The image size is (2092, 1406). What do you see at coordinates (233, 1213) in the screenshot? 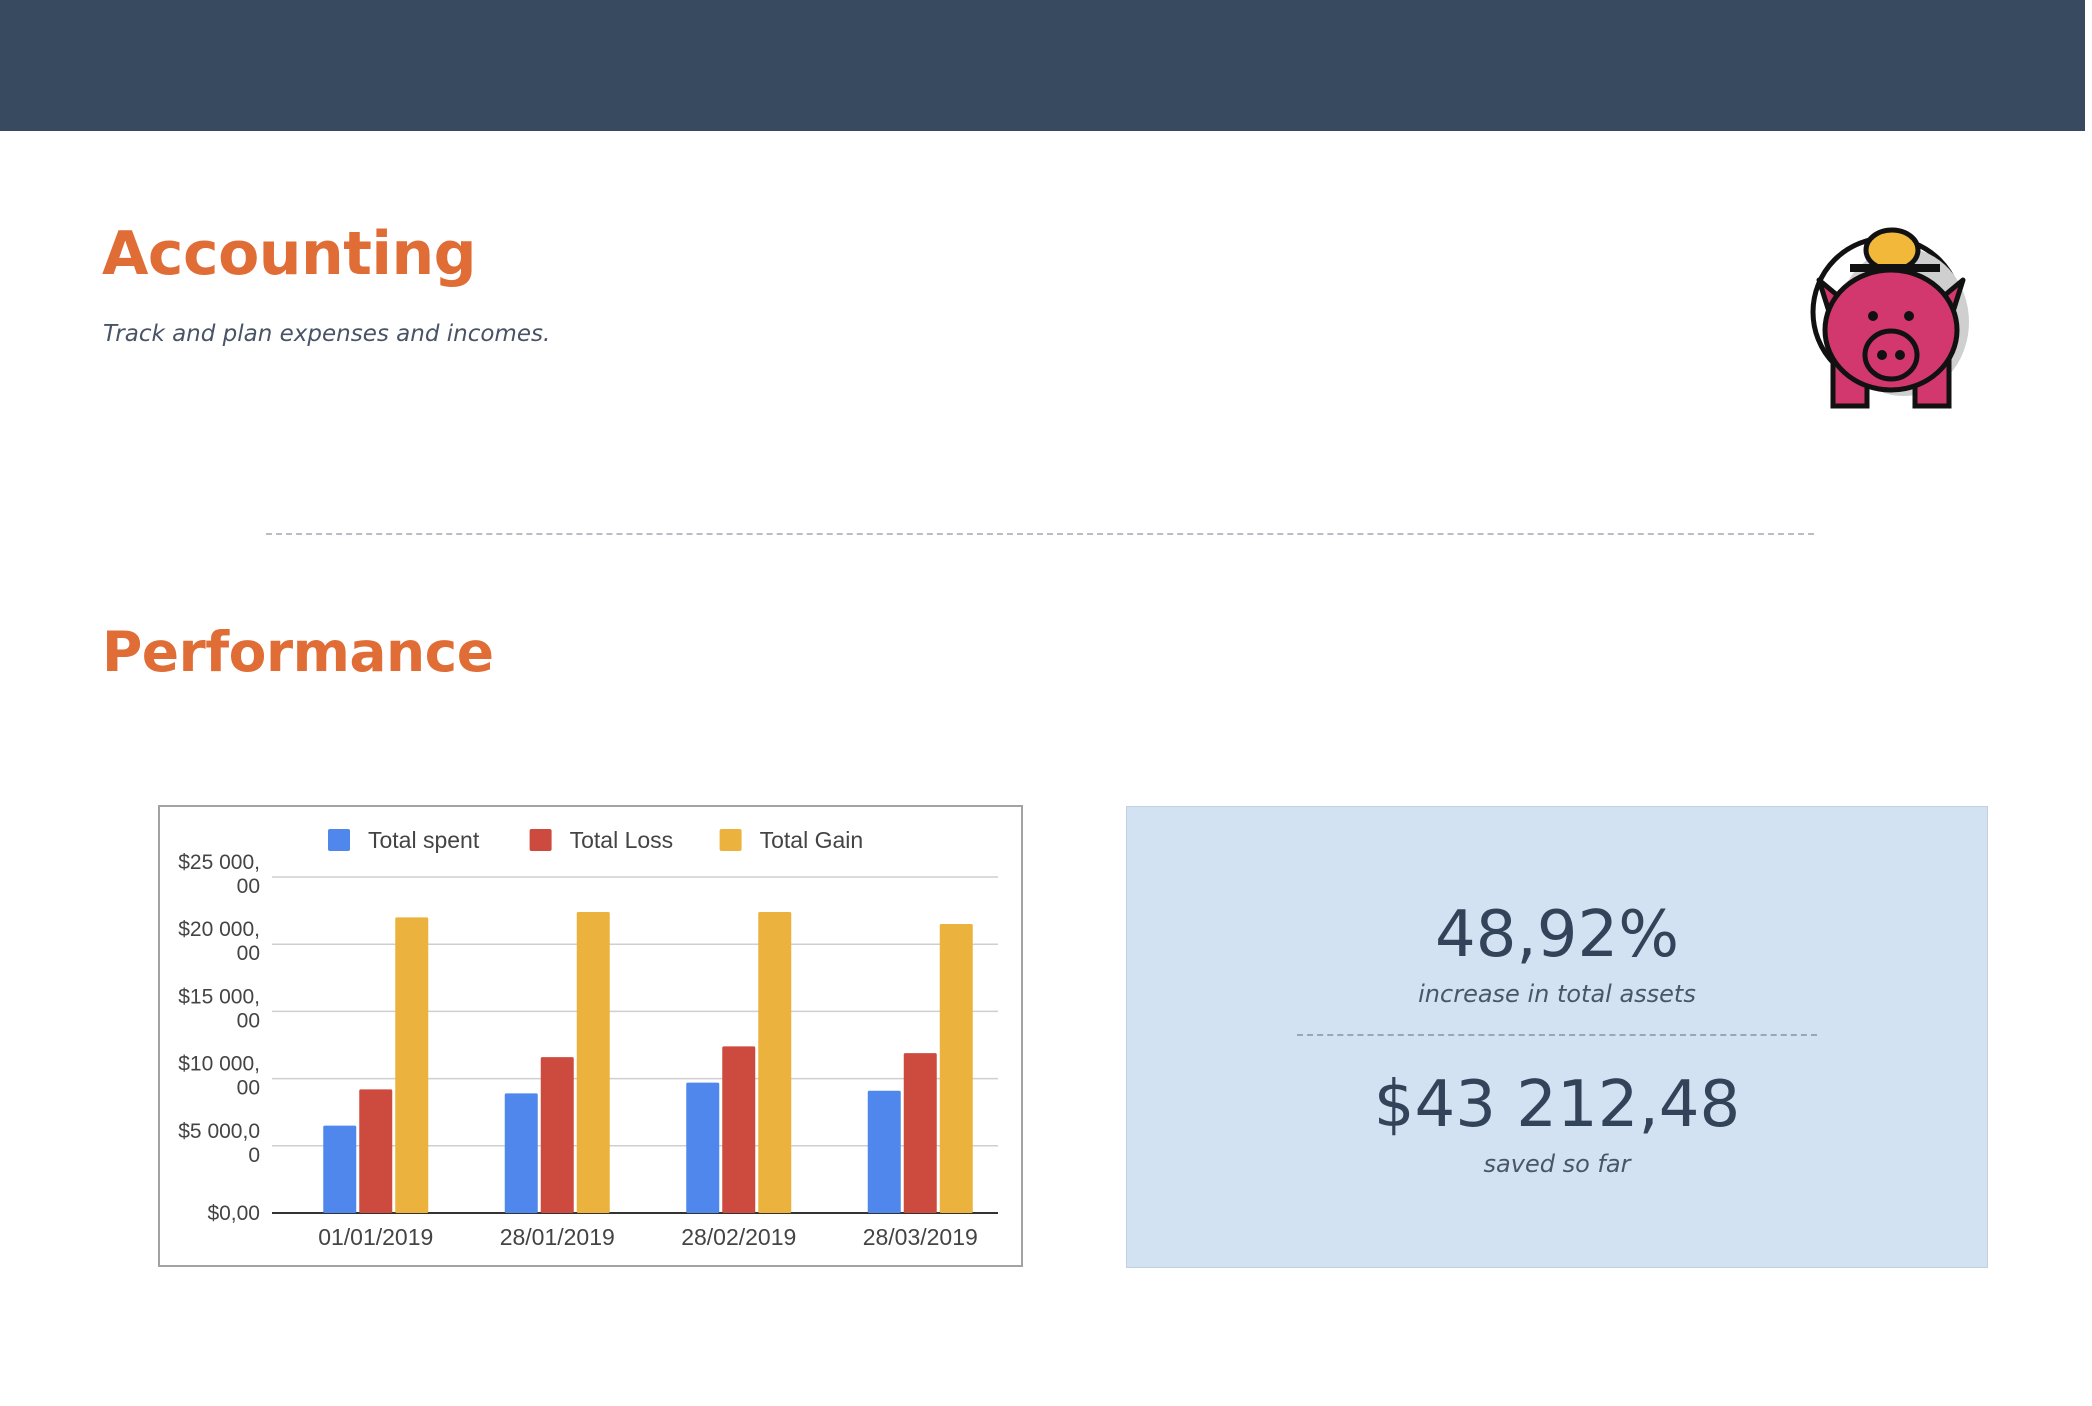
I see `y-tick-label: $0,00` at bounding box center [233, 1213].